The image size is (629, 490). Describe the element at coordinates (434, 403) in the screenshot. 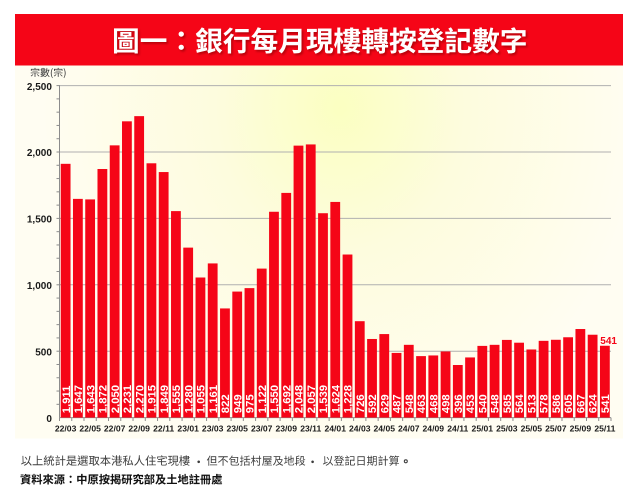

I see `svg-text: 468` at that location.